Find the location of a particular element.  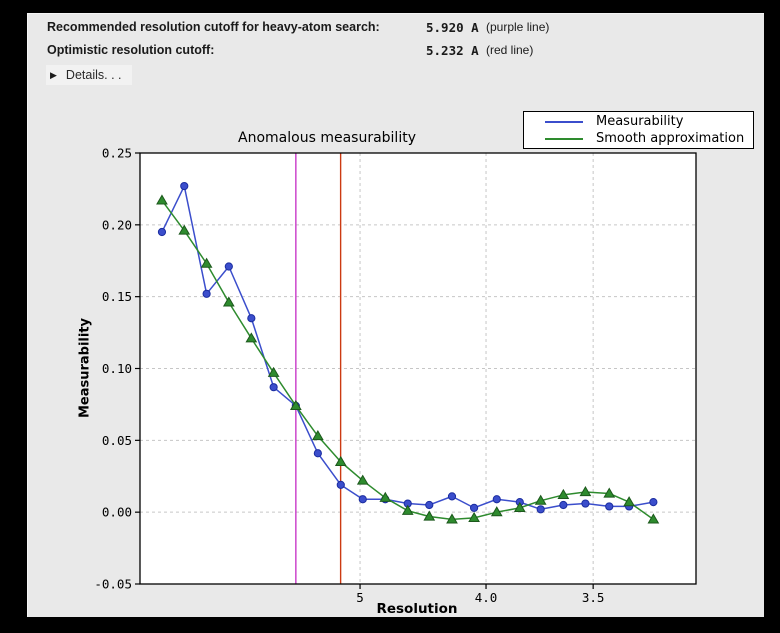

details-label: Details. . . is located at coordinates (93, 75).